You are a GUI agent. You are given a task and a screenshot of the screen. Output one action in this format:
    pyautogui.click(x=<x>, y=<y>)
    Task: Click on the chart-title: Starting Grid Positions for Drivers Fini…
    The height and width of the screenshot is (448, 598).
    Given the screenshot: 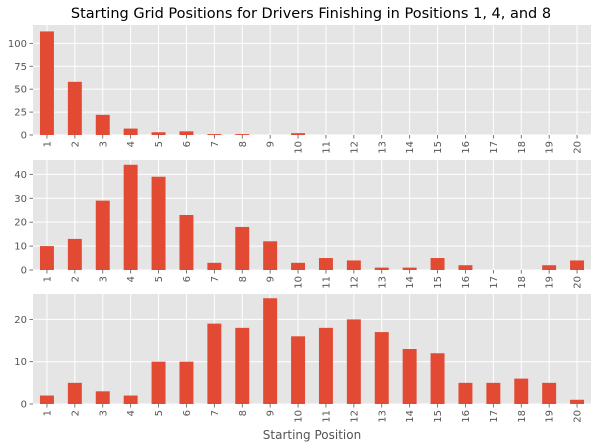 What is the action you would take?
    pyautogui.click(x=311, y=14)
    